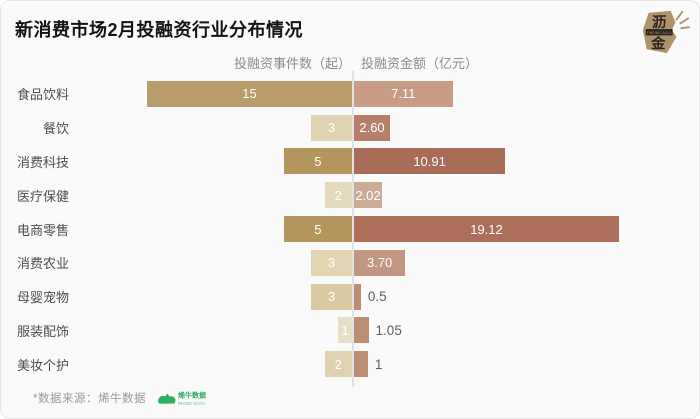 The width and height of the screenshot is (700, 419). I want to click on events-bar: 1, so click(345, 330).